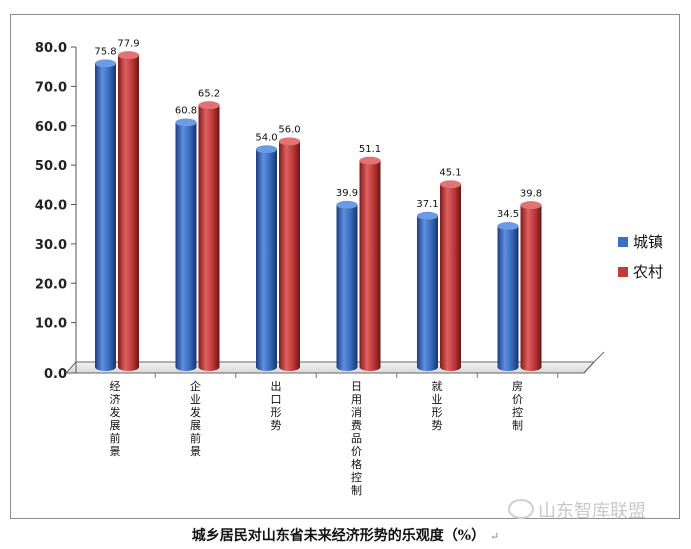 This screenshot has height=549, width=691. Describe the element at coordinates (494, 536) in the screenshot. I see `caption-mark: ↵` at that location.